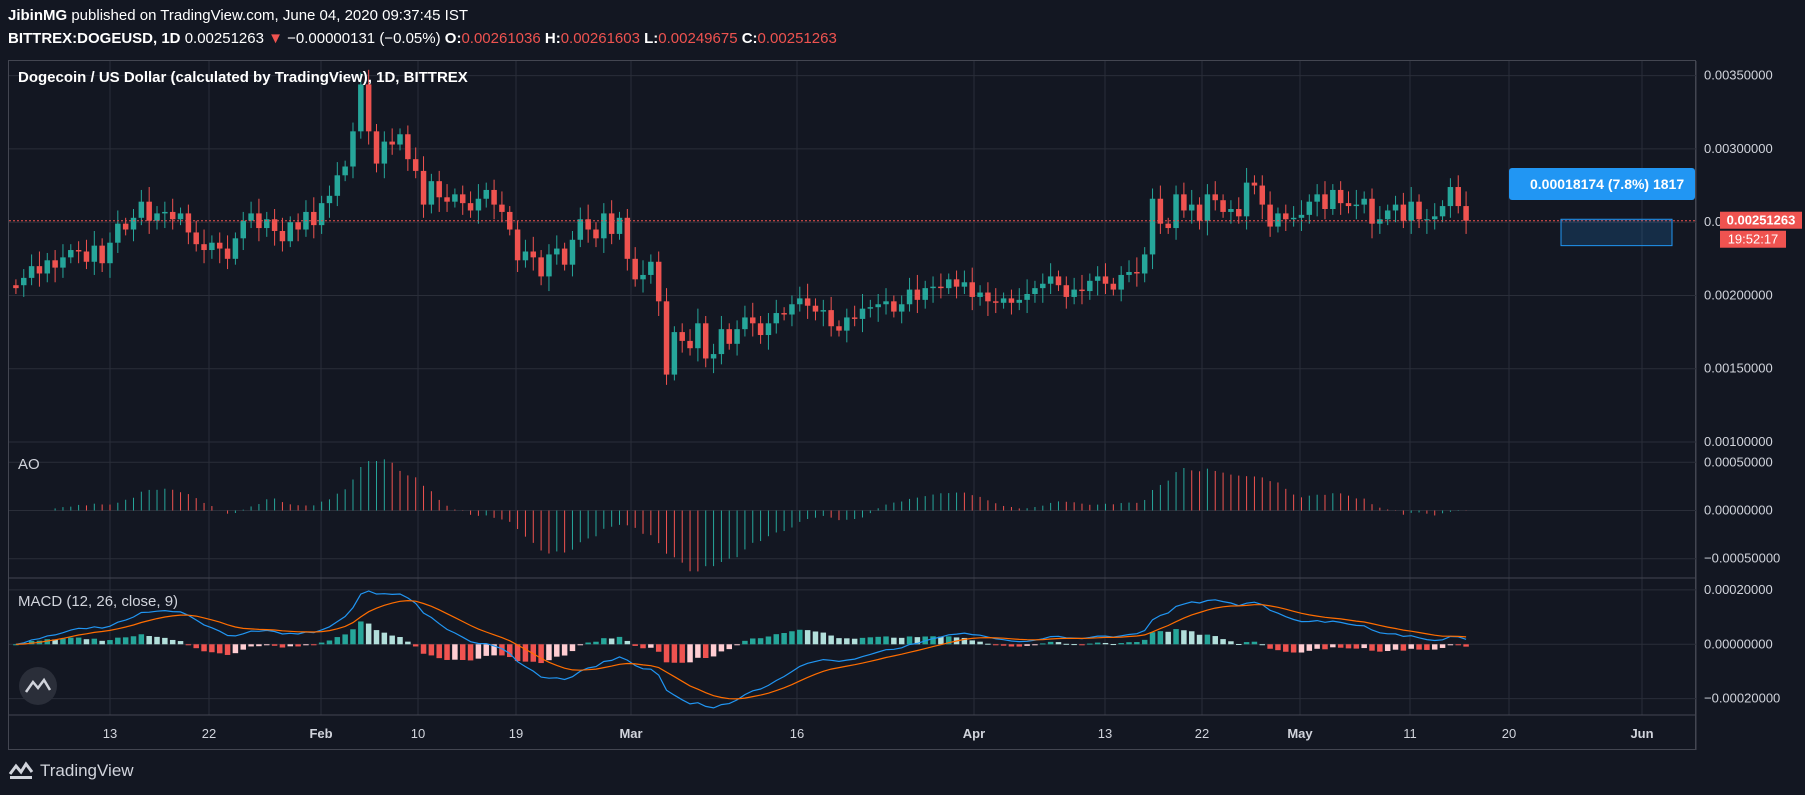 The height and width of the screenshot is (795, 1805). Describe the element at coordinates (94, 38) in the screenshot. I see `symbol-label: BITTREX:DOGEUSD, 1D` at that location.